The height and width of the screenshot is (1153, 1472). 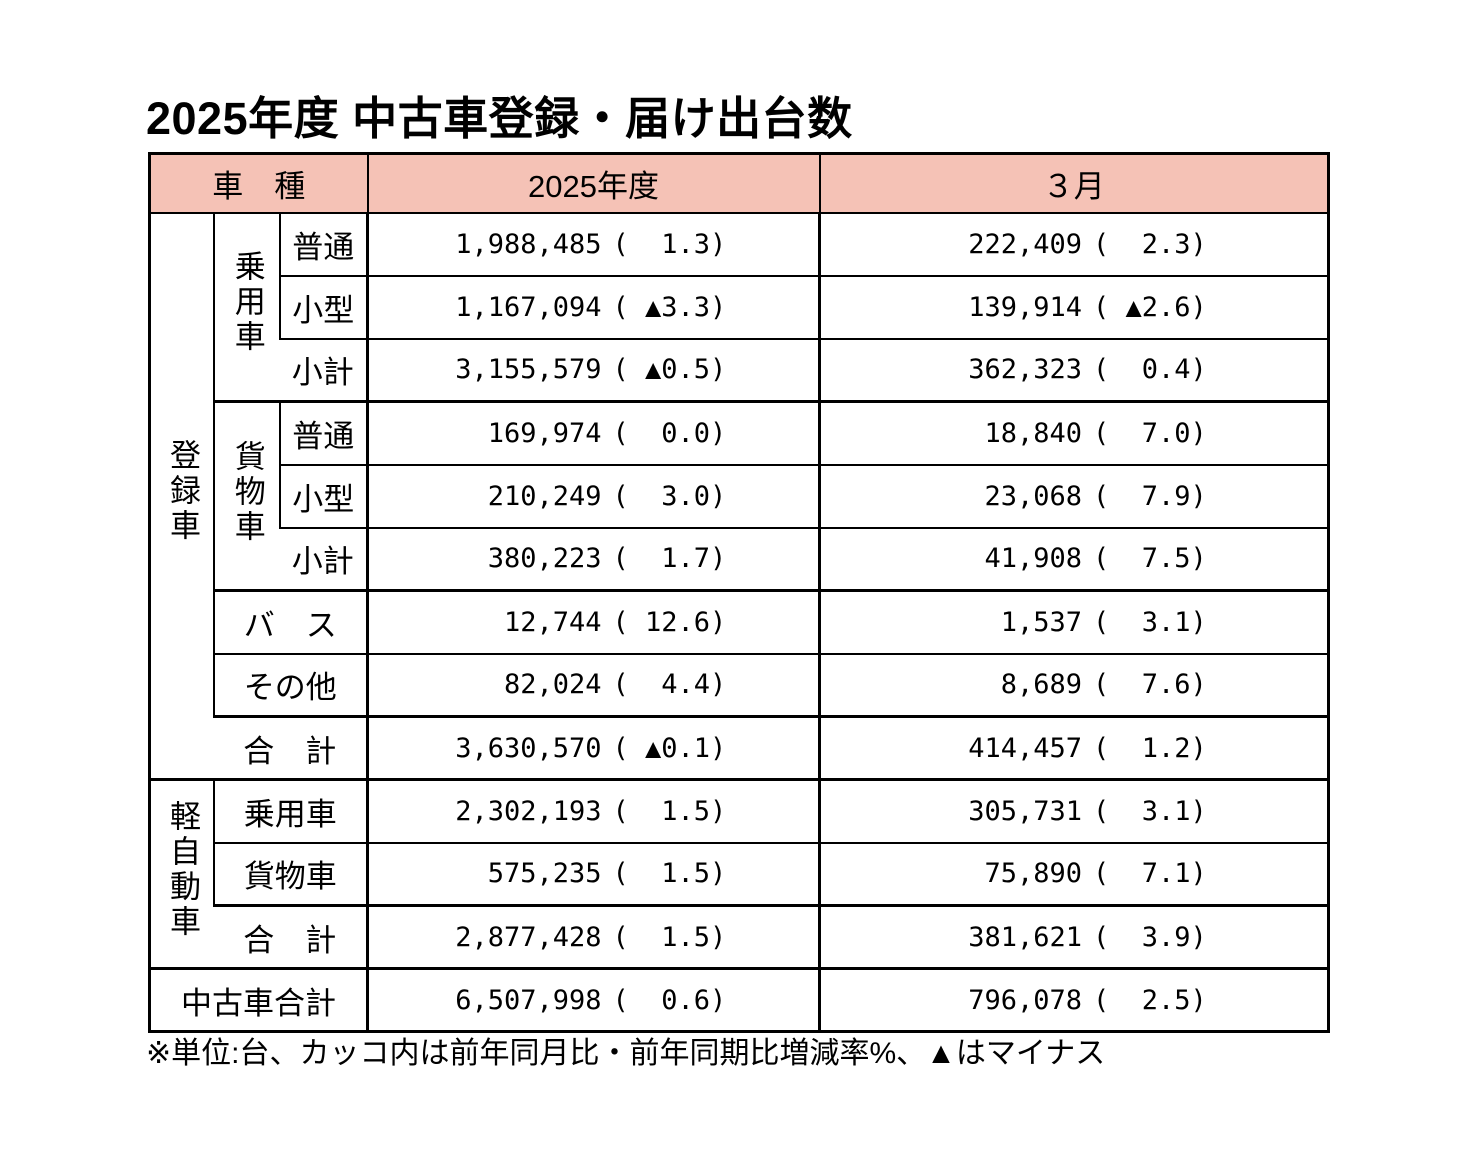 I want to click on mar-value-cell: 18,840( 7.0), so click(x=1074, y=433).